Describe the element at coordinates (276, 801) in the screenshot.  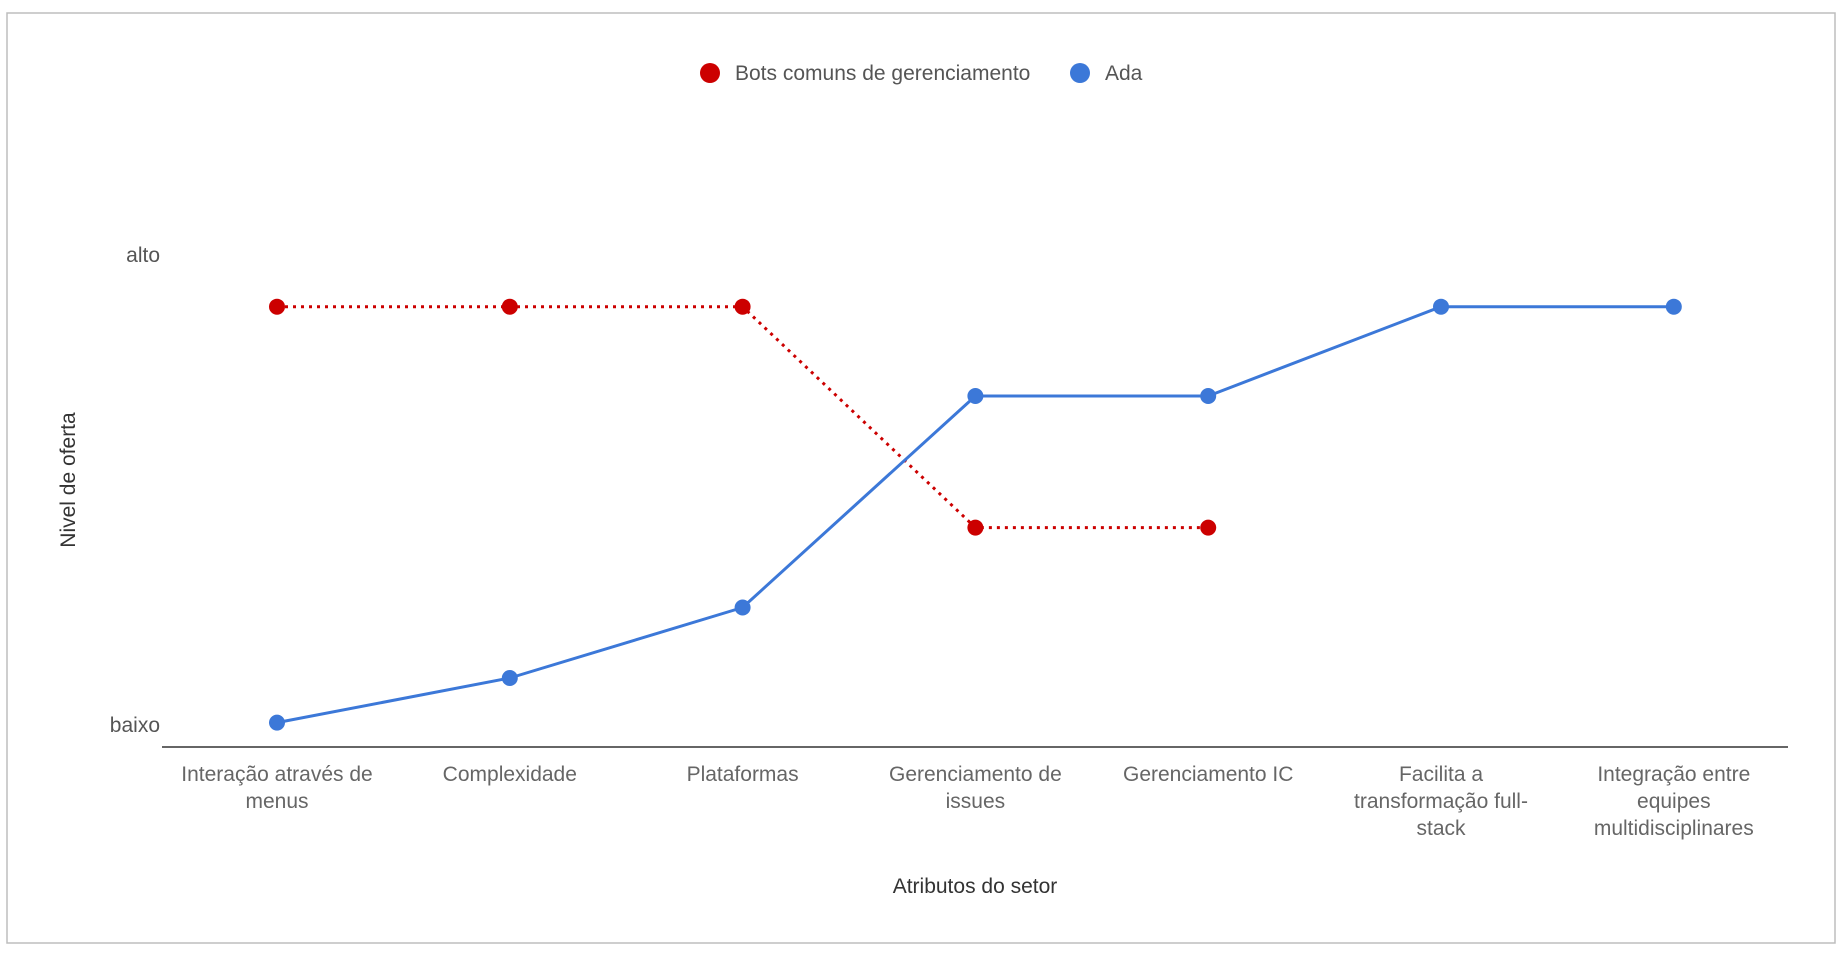
I see `x-tick-label-line: menus` at that location.